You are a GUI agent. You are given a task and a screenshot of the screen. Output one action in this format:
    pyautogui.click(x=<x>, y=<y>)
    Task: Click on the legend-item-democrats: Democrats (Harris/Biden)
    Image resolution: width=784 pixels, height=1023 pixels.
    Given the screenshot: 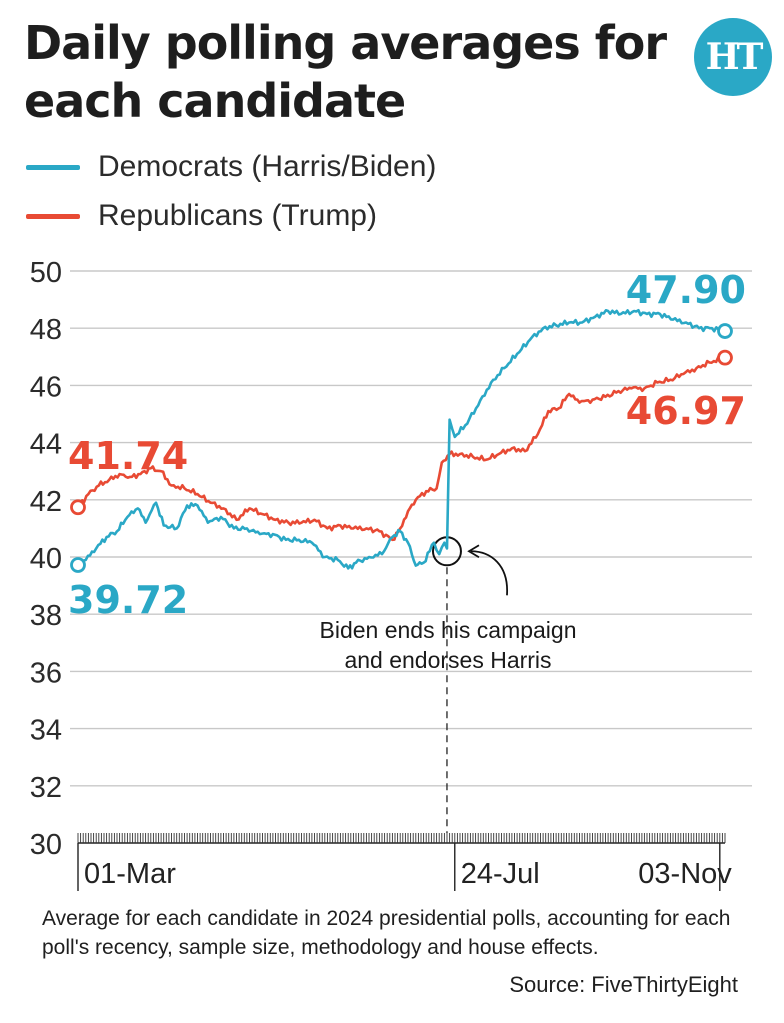 What is the action you would take?
    pyautogui.click(x=231, y=167)
    